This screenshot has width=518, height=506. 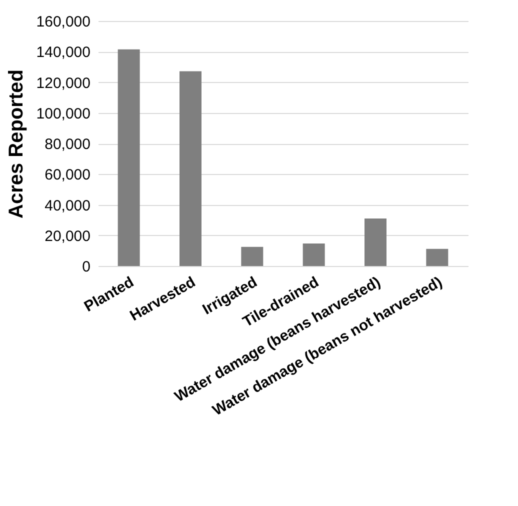 What do you see at coordinates (67, 144) in the screenshot?
I see `y-tick-label: 80,000` at bounding box center [67, 144].